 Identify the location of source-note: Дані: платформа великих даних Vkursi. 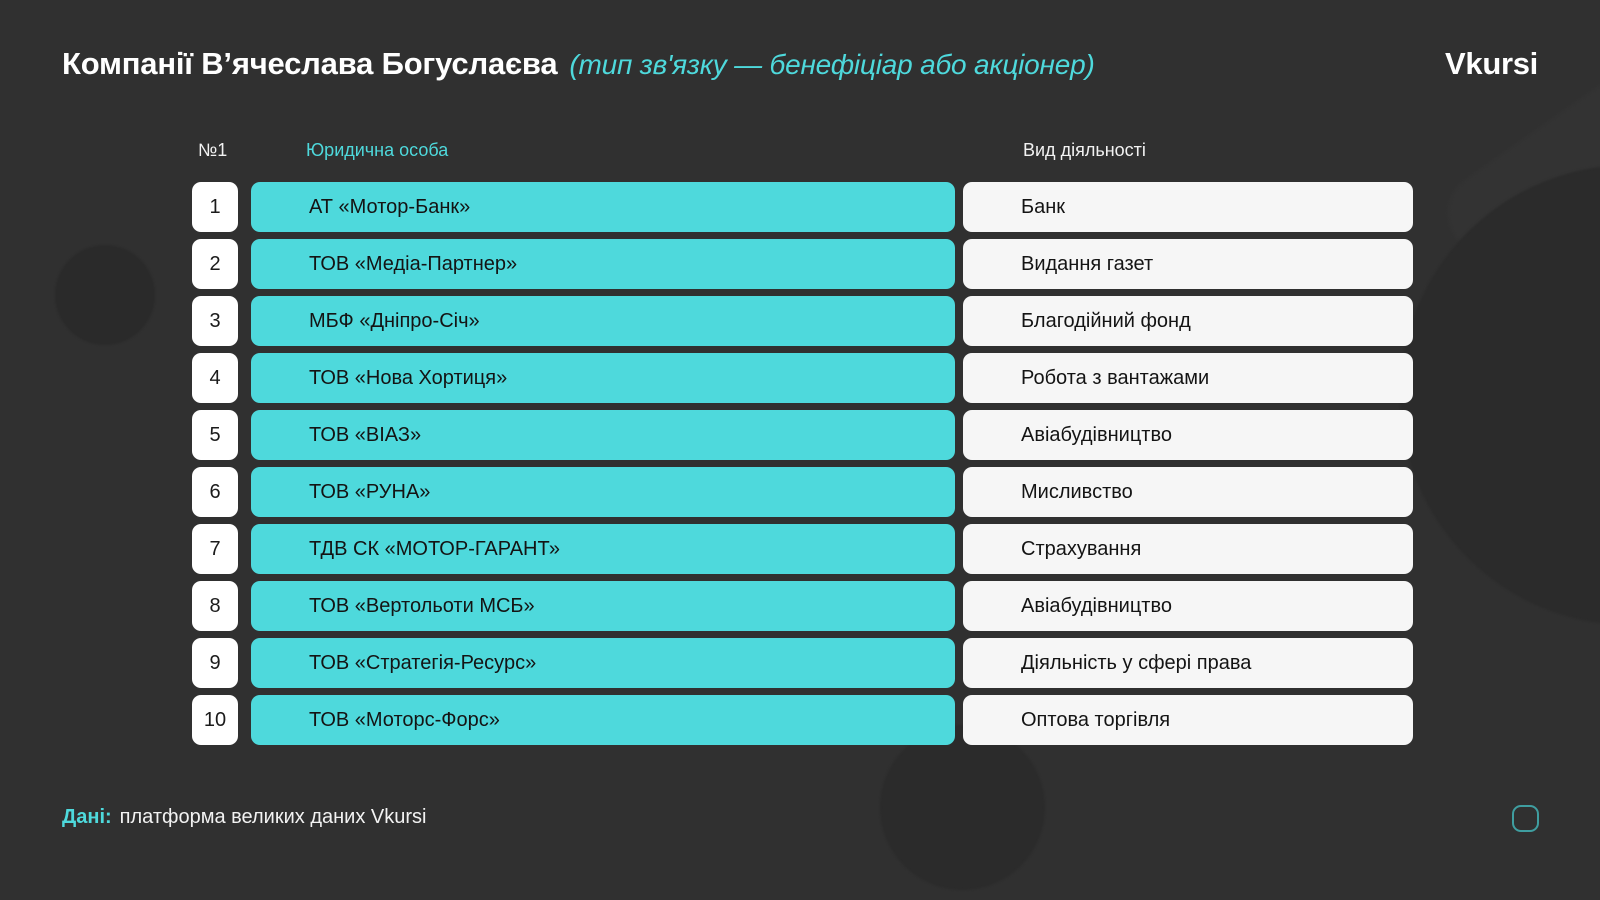
(244, 817).